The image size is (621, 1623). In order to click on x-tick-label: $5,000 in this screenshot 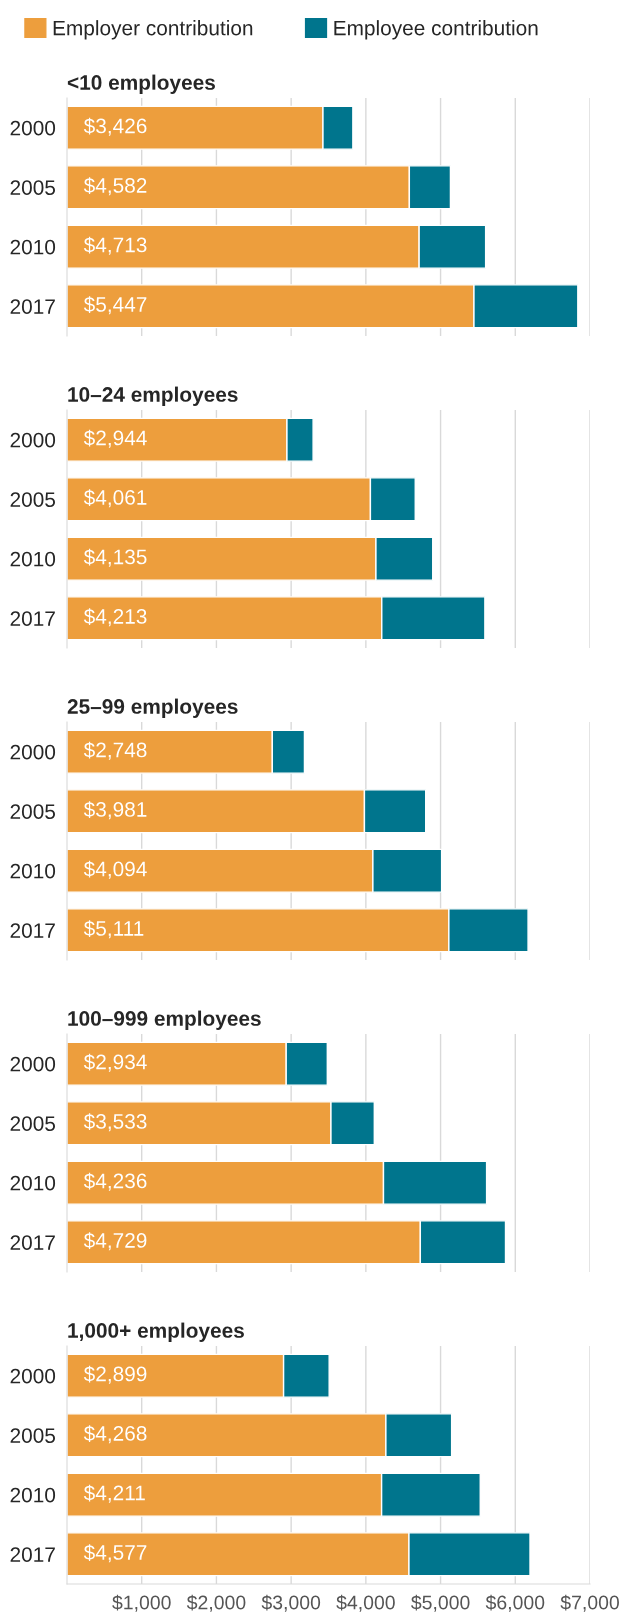, I will do `click(440, 1603)`.